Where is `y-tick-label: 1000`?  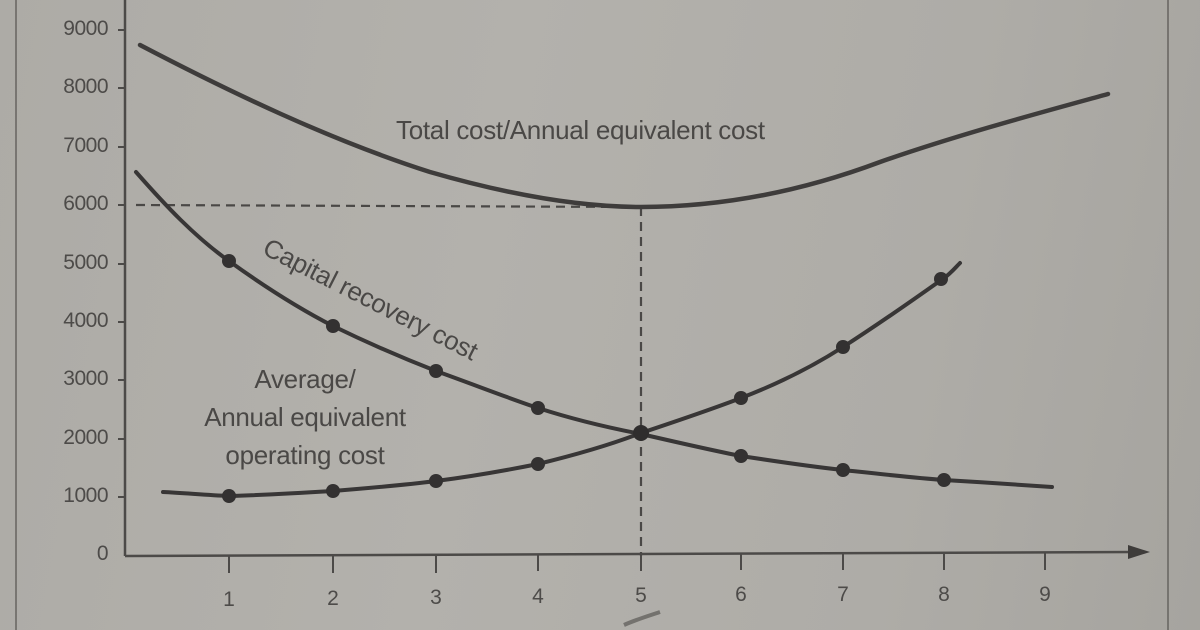
y-tick-label: 1000 is located at coordinates (85, 495).